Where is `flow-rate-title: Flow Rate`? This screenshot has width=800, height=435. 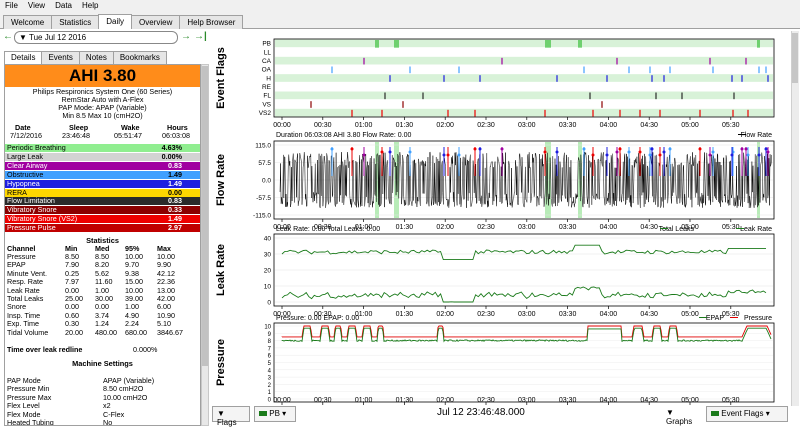
flow-rate-title: Flow Rate is located at coordinates (221, 180).